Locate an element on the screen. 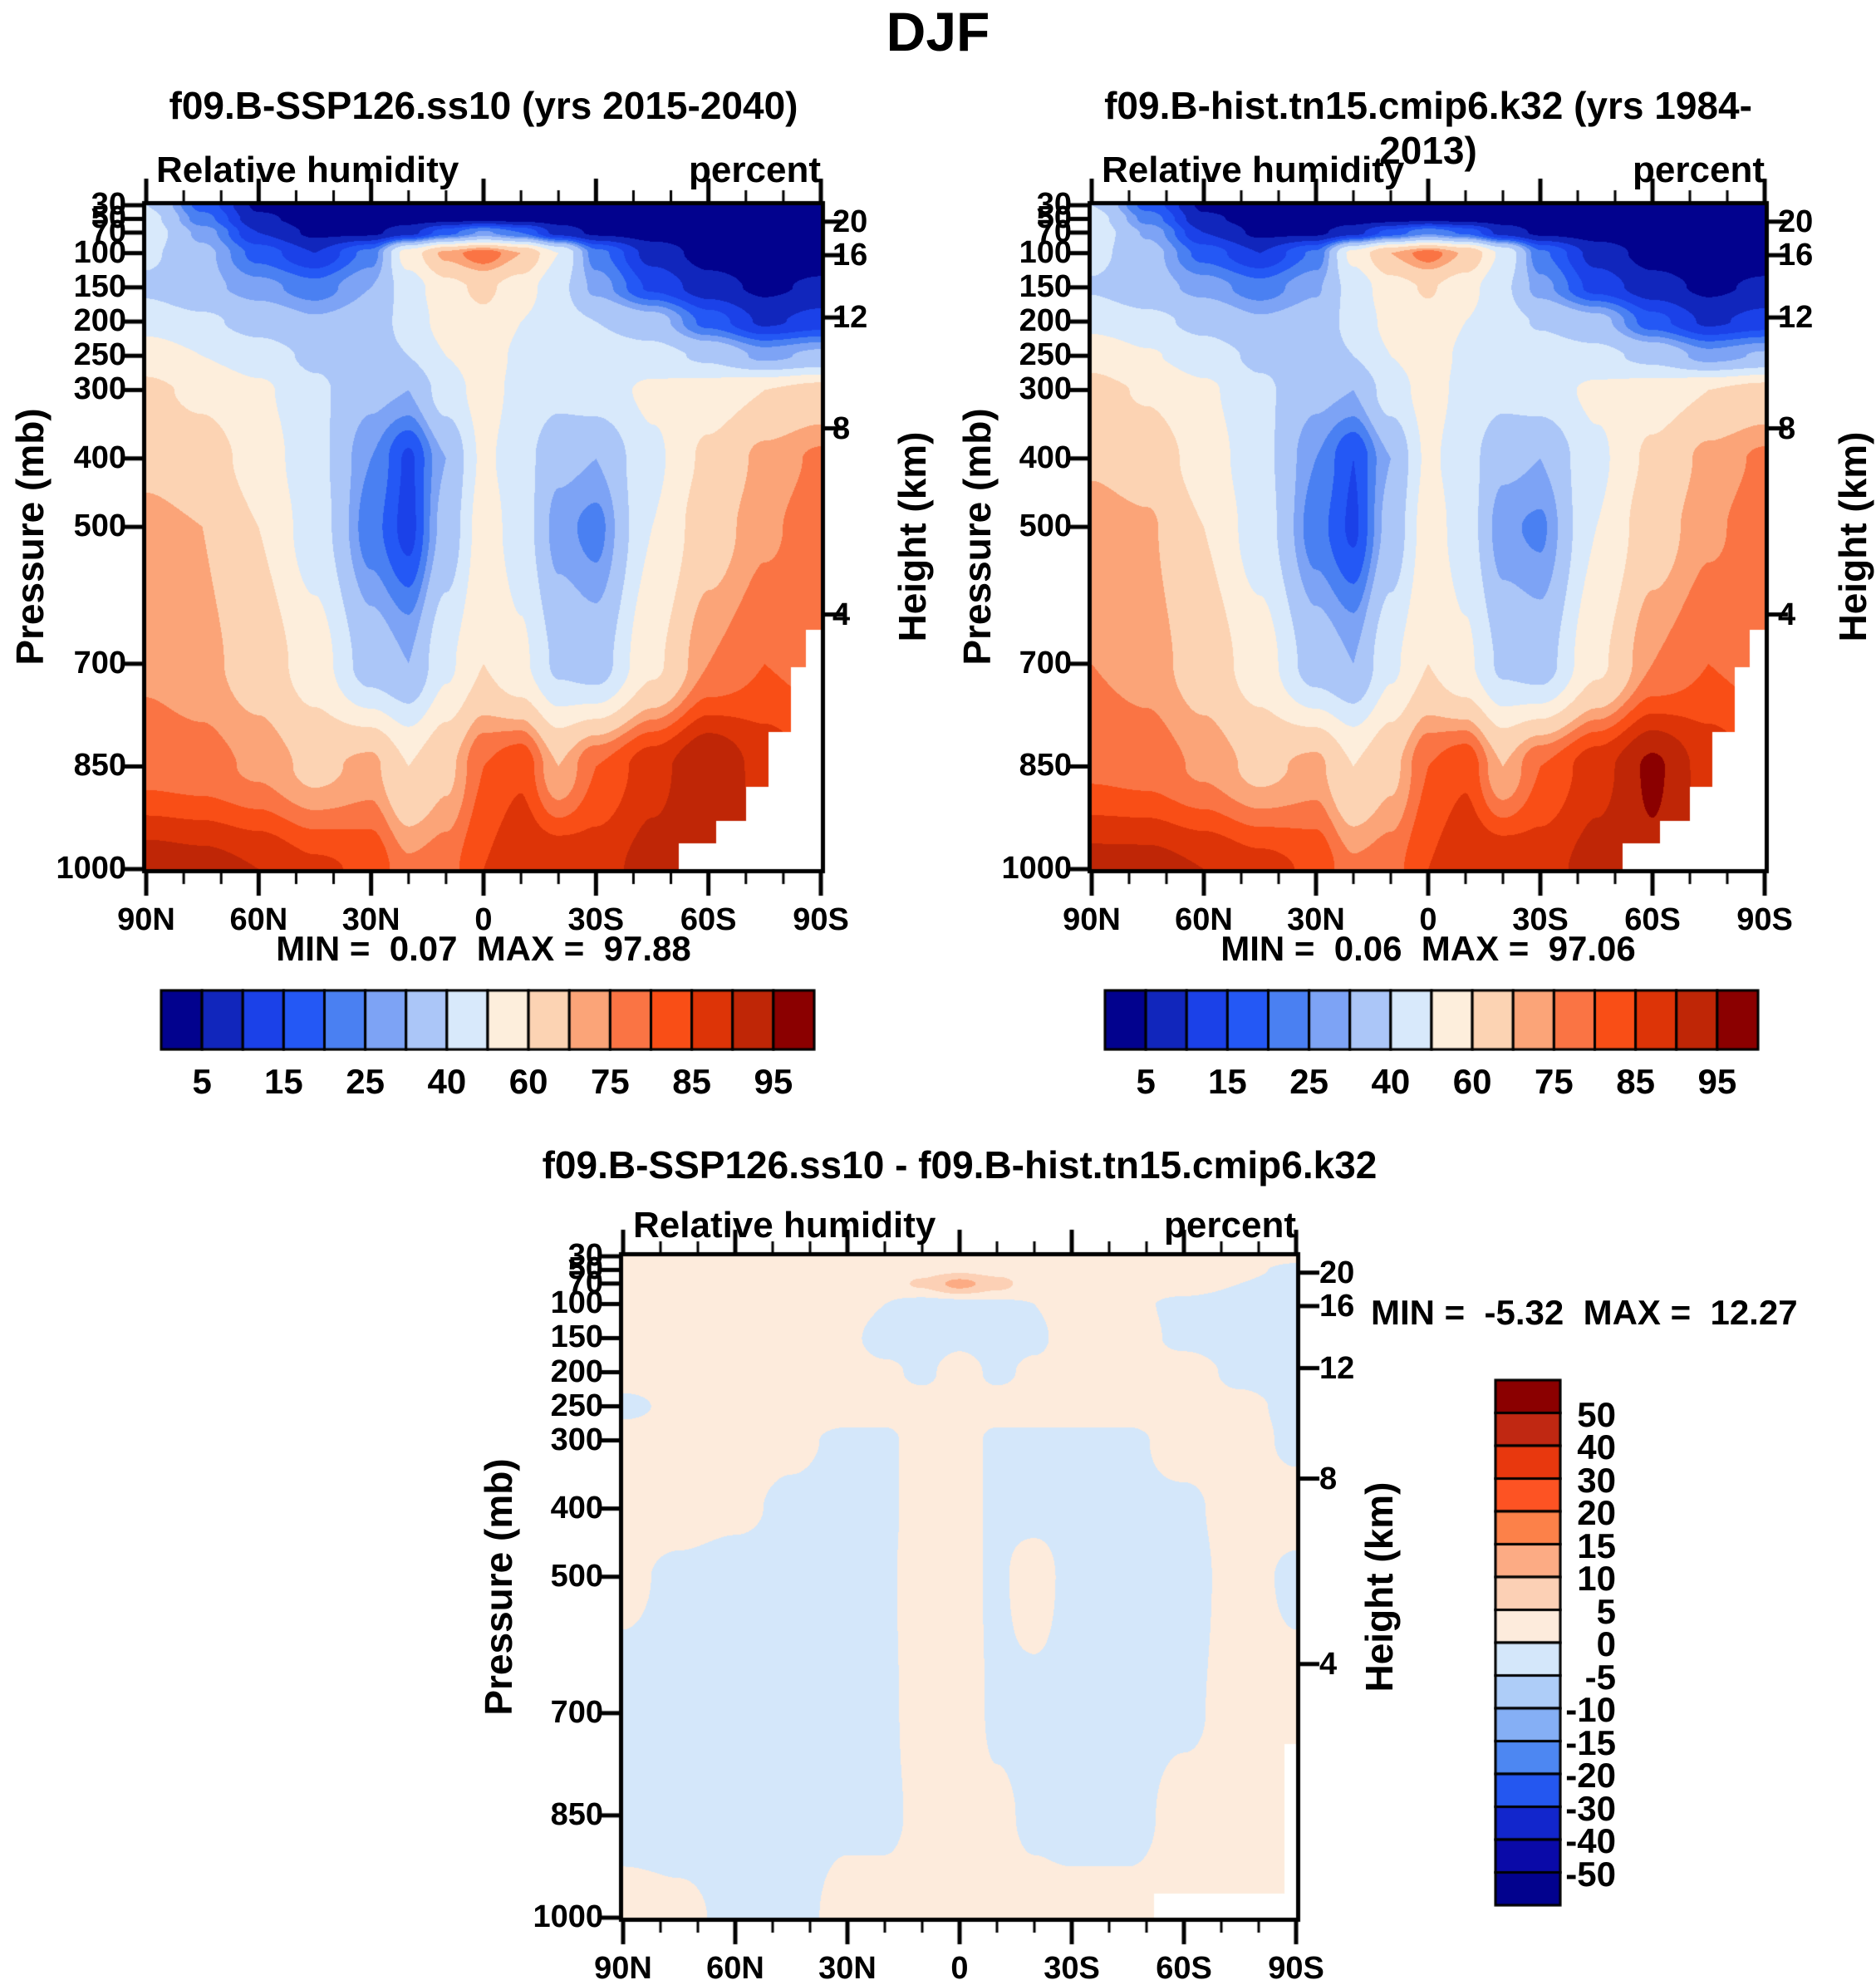 This screenshot has width=1876, height=1980. colorbar-tick-label: 0 is located at coordinates (1606, 1643).